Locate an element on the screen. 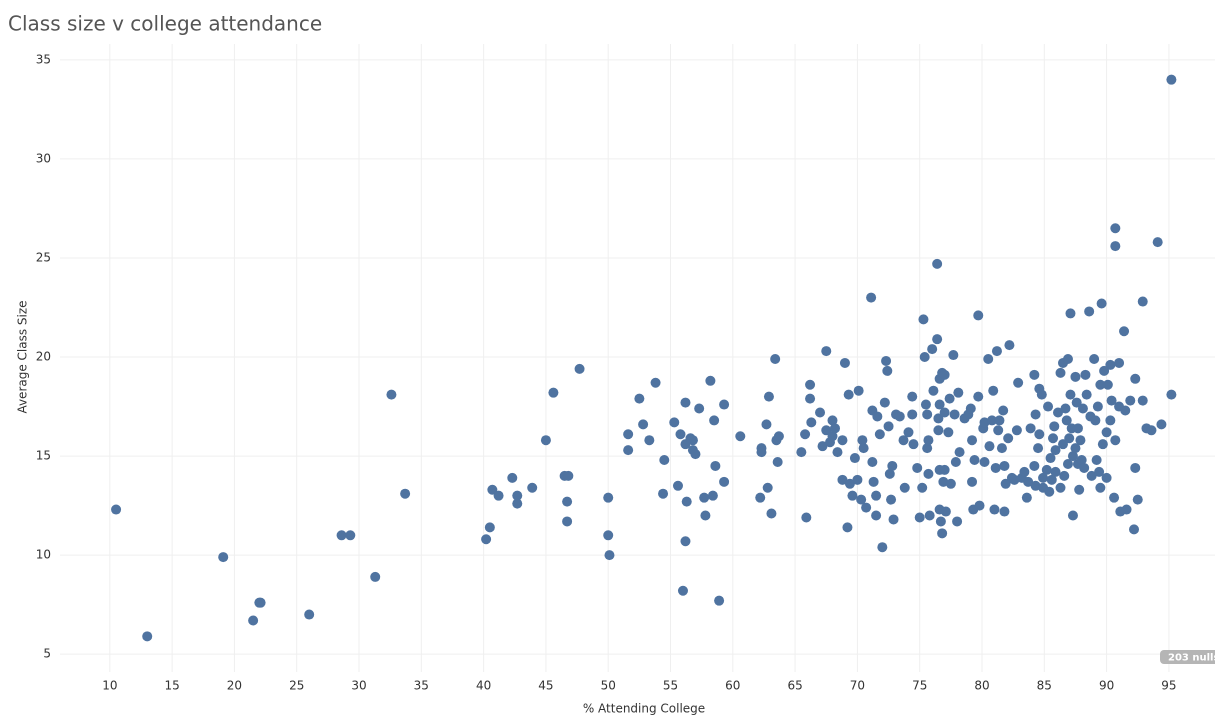 This screenshot has width=1215, height=725. nulls-label: 203 nulls is located at coordinates (1191, 658).